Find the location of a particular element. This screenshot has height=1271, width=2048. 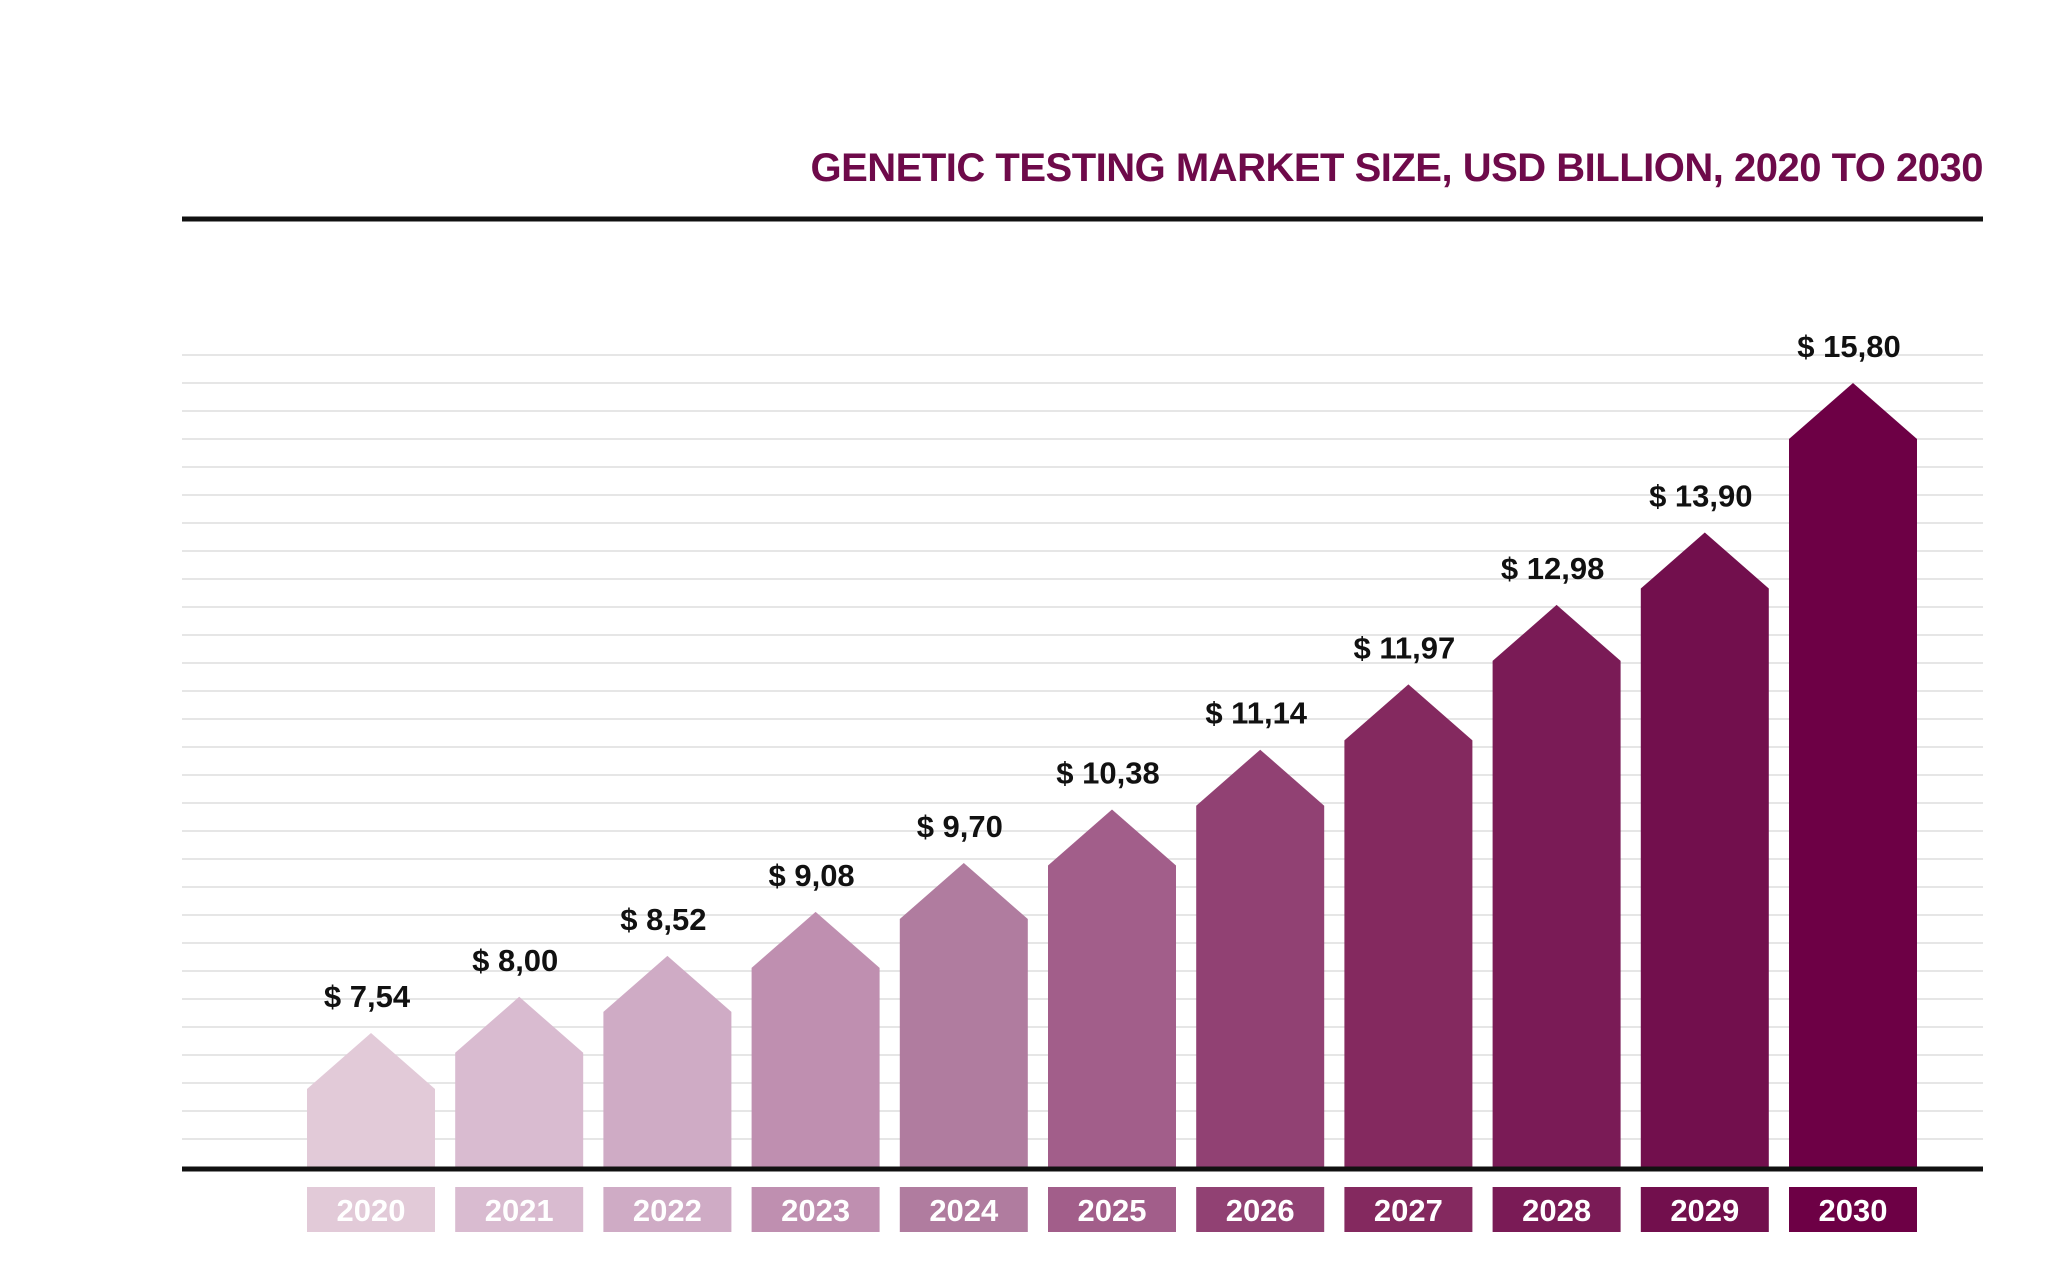

year-label-2026: 2026 is located at coordinates (1260, 1210).